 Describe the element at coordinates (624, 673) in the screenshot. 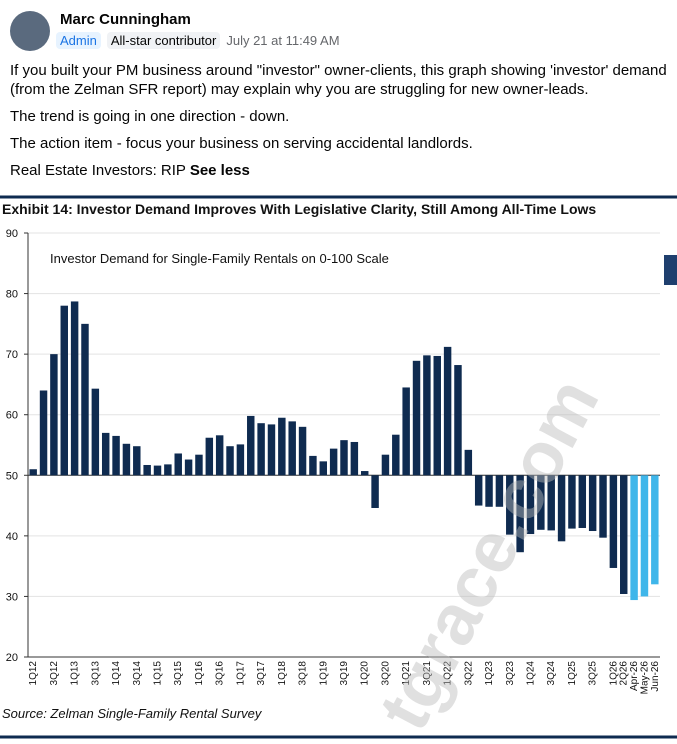

I see `x-tick-label: 2Q26` at that location.